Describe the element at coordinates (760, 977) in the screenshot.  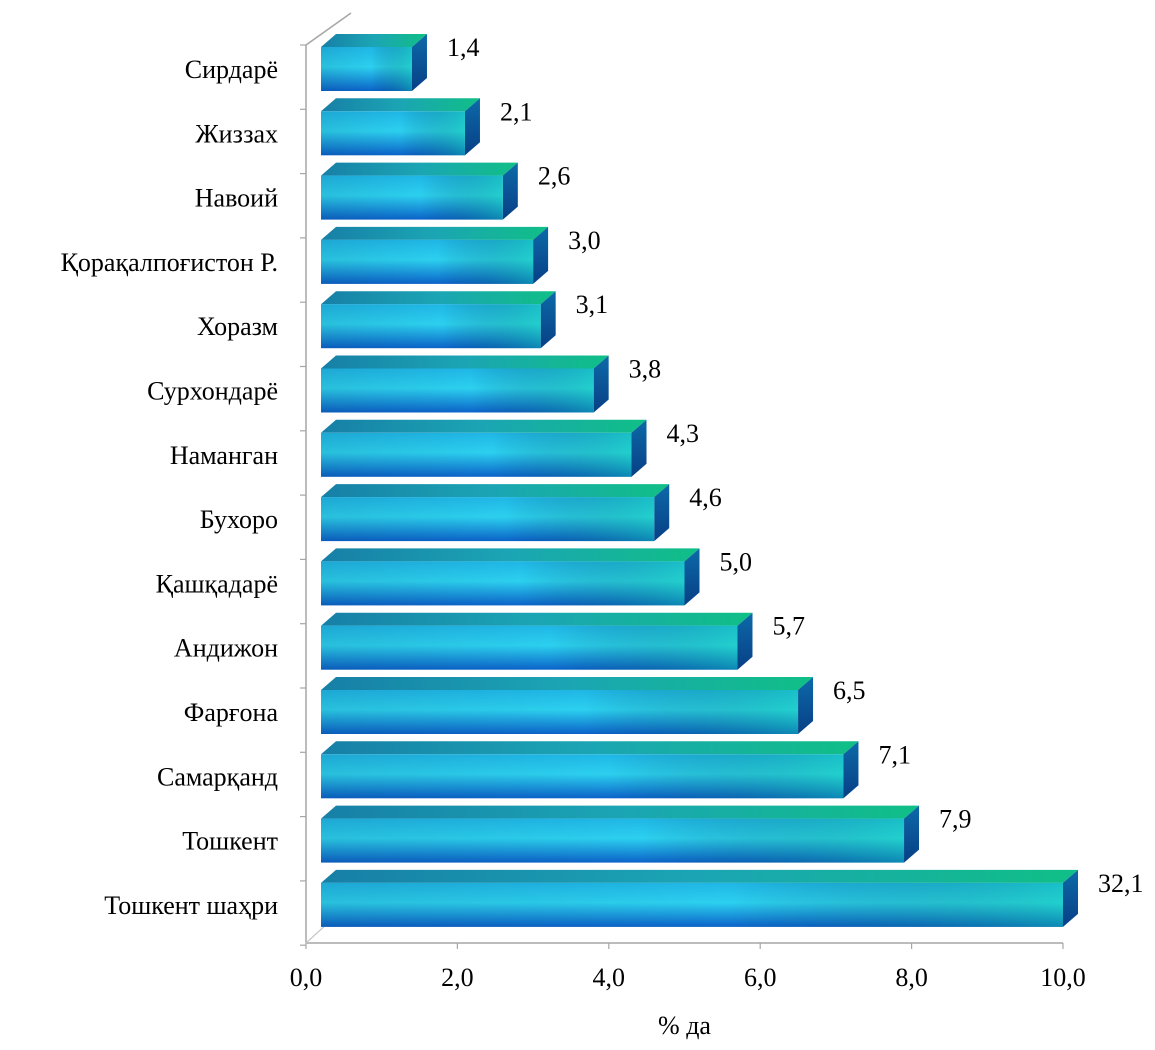
I see `x-tick-label: 6,0` at that location.